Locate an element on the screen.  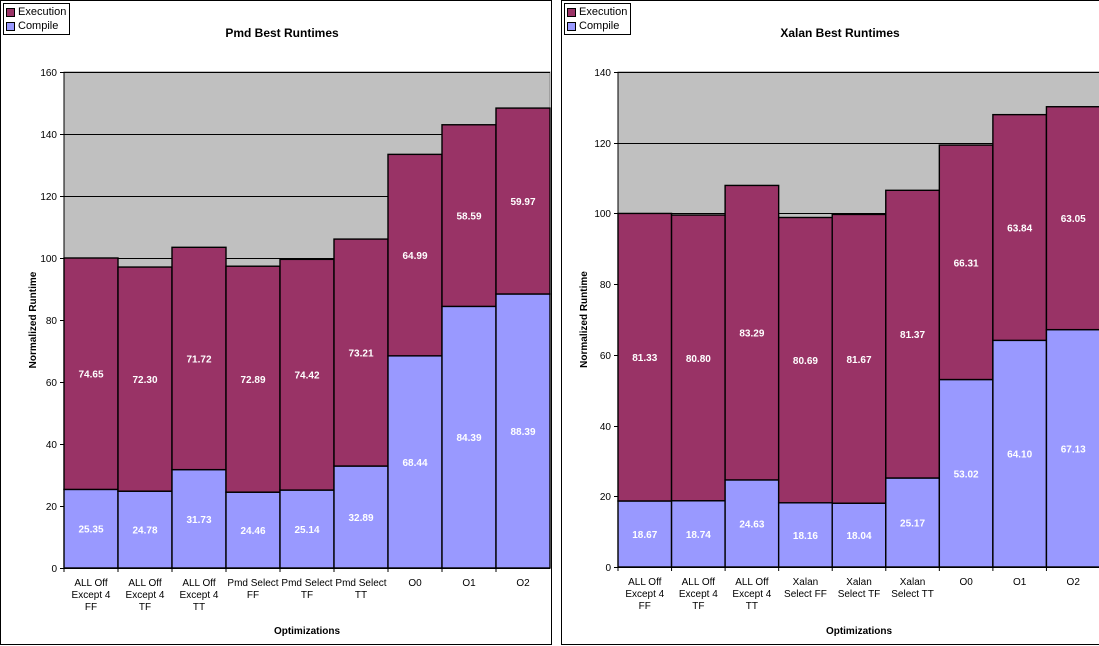
data-label-compile: 64.10 is located at coordinates (1019, 455).